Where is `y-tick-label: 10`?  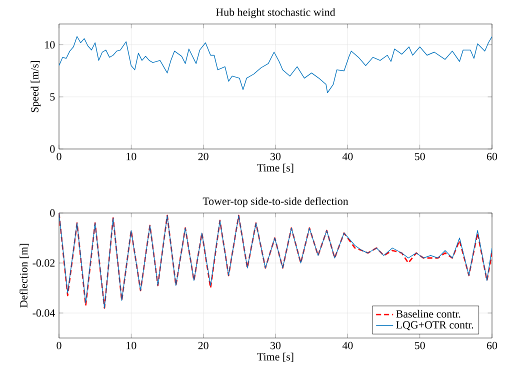 y-tick-label: 10 is located at coordinates (50, 45).